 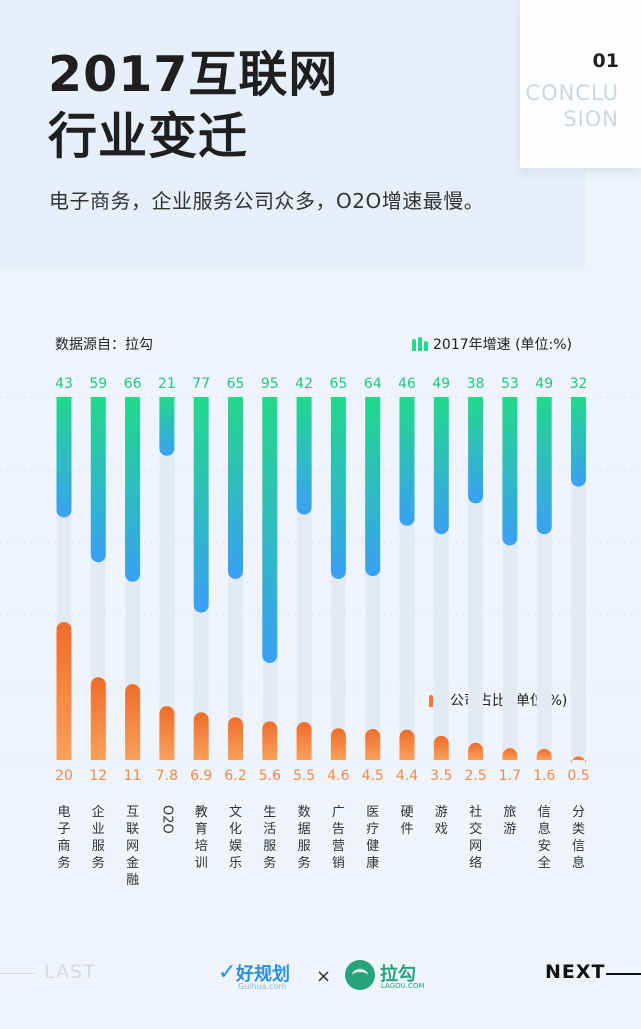 What do you see at coordinates (167, 384) in the screenshot?
I see `growth-data-label: 21` at bounding box center [167, 384].